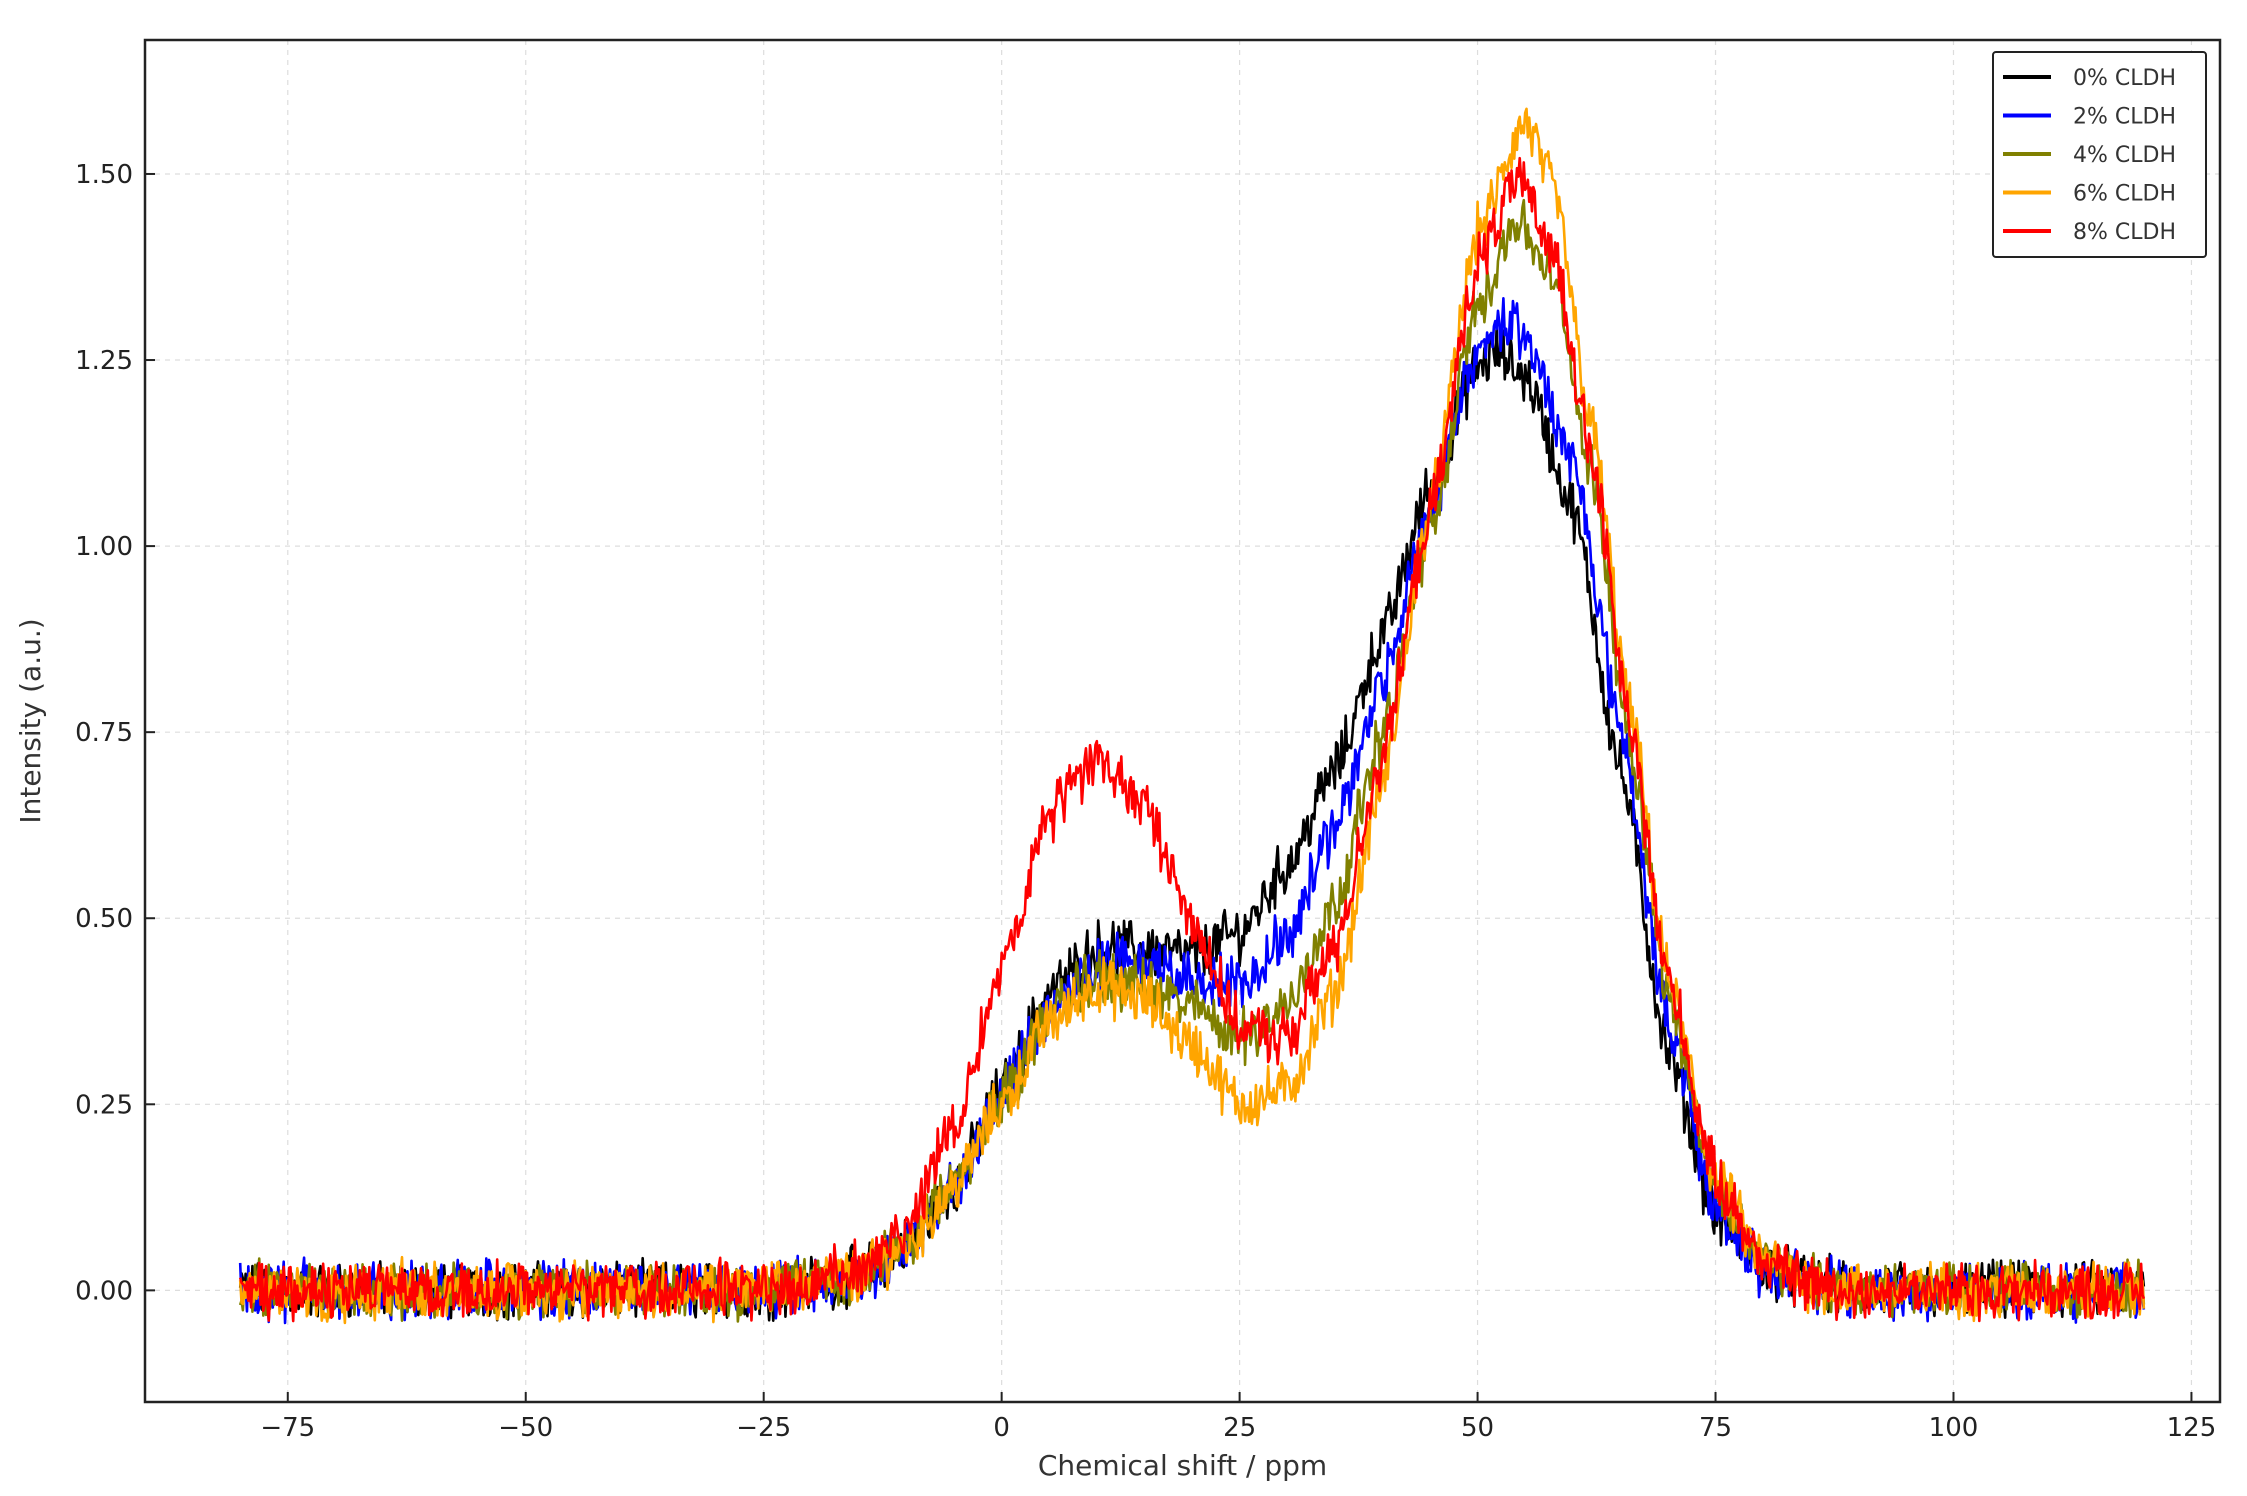 The image size is (2247, 1496). I want to click on x-tick-label: −75, so click(287, 1428).